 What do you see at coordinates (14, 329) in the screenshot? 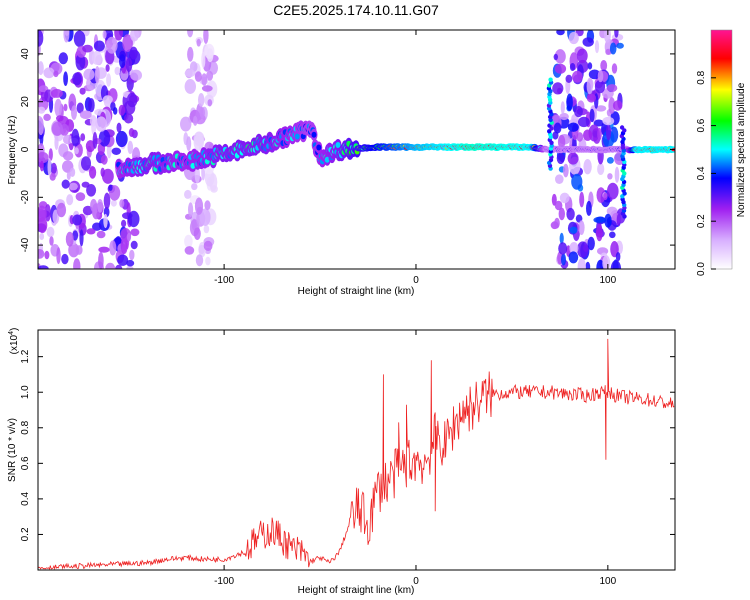
I see `snr-multiplier-close: )` at bounding box center [14, 329].